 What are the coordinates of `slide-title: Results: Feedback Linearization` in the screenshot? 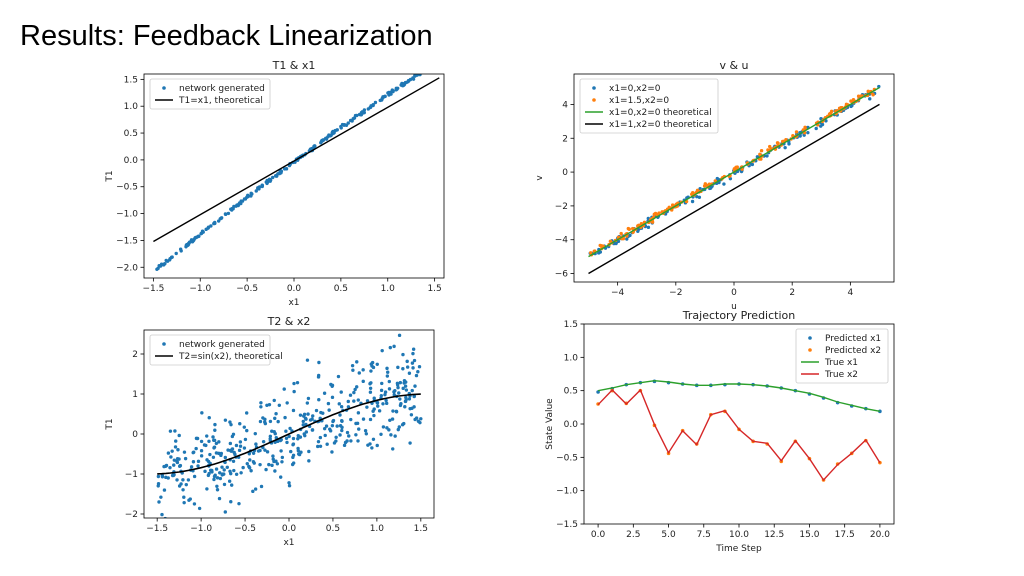 It's located at (226, 36).